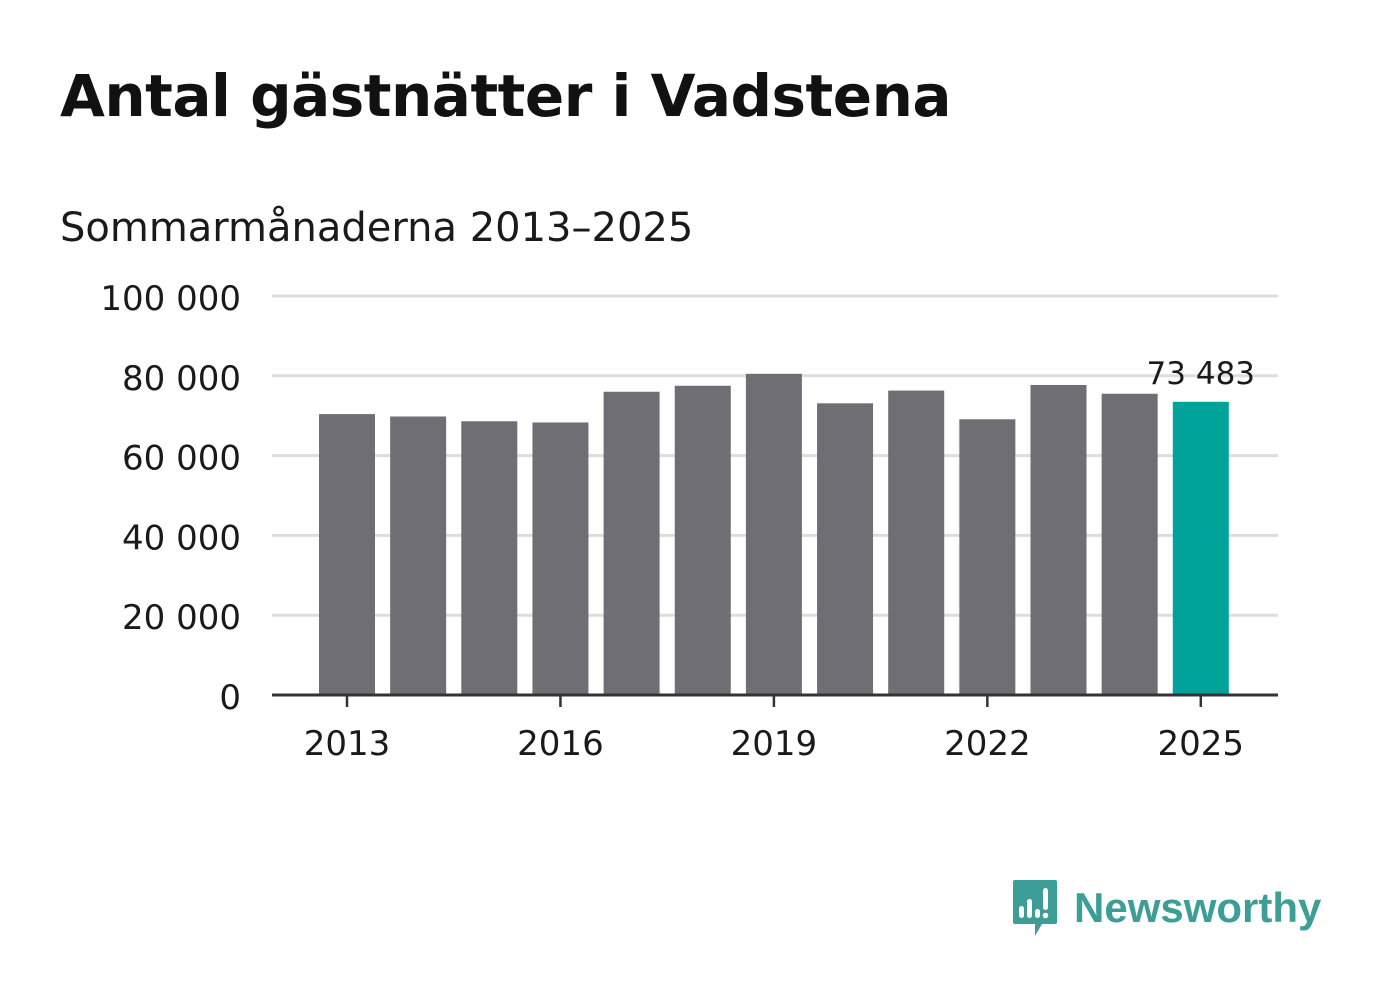 This screenshot has width=1382, height=999. What do you see at coordinates (774, 744) in the screenshot?
I see `x-tick-label: 2019` at bounding box center [774, 744].